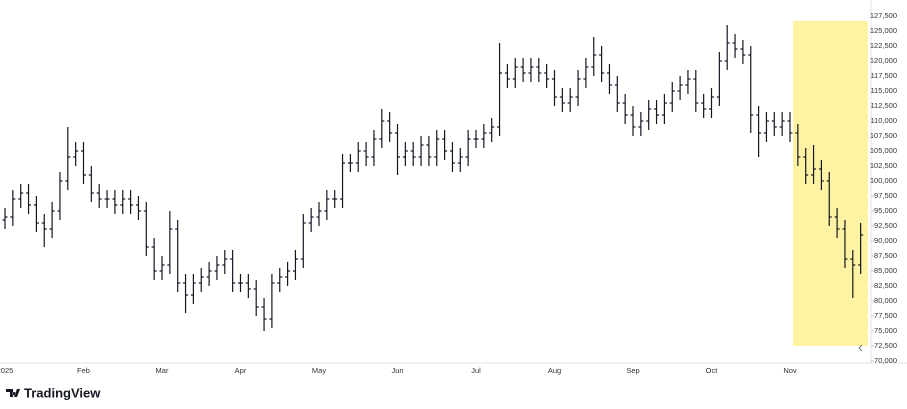  What do you see at coordinates (885, 345) in the screenshot?
I see `y-tick-label: 72,500` at bounding box center [885, 345].